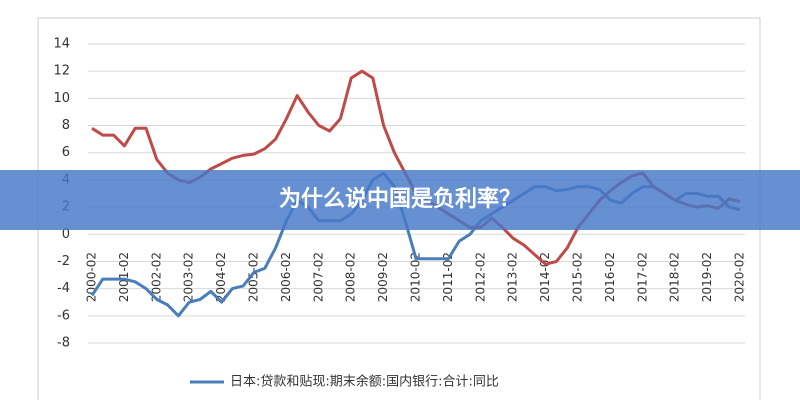 The image size is (800, 404). Describe the element at coordinates (66, 152) in the screenshot. I see `y-tick-label: 6` at that location.